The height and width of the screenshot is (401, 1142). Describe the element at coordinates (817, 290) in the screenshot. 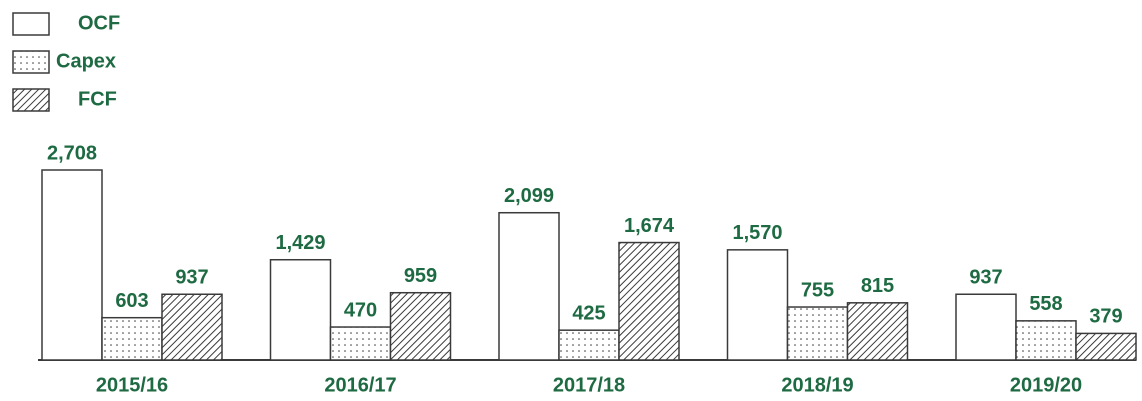

I see `value-label: 755` at that location.